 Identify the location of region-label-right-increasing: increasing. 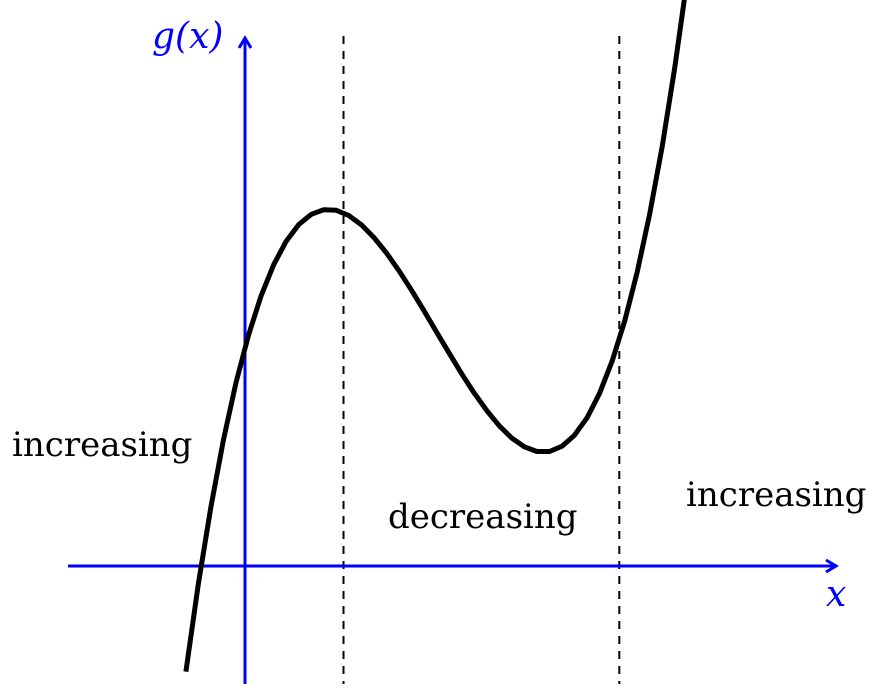
(776, 495).